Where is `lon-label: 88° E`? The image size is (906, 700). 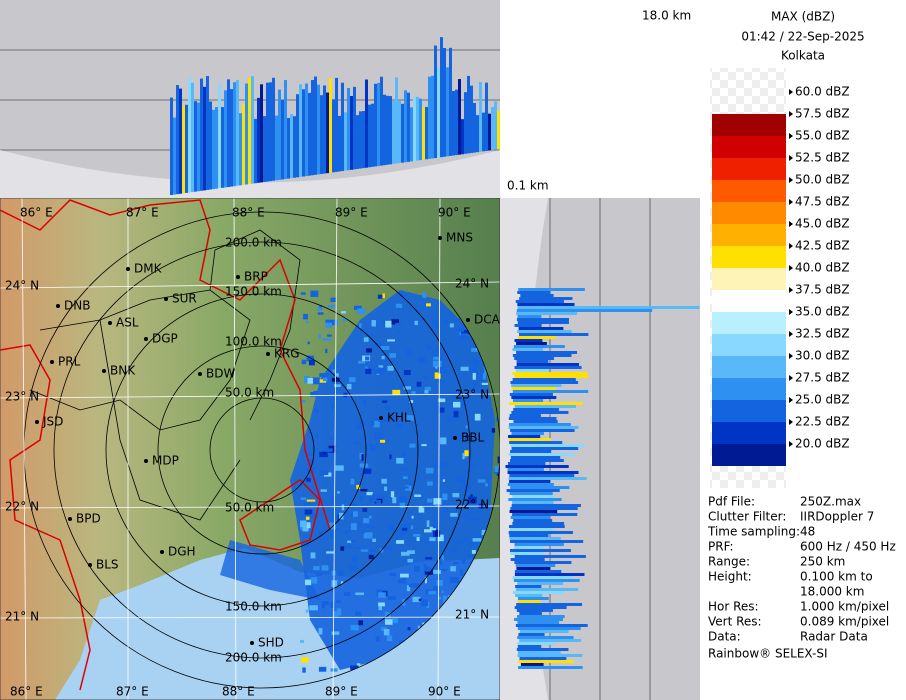
lon-label: 88° E is located at coordinates (248, 213).